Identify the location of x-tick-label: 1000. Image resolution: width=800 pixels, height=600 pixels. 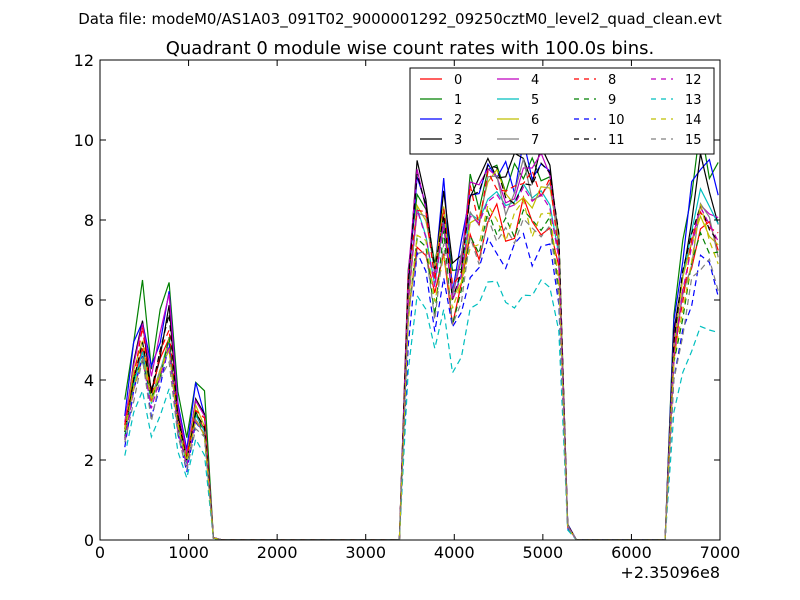
(188, 552).